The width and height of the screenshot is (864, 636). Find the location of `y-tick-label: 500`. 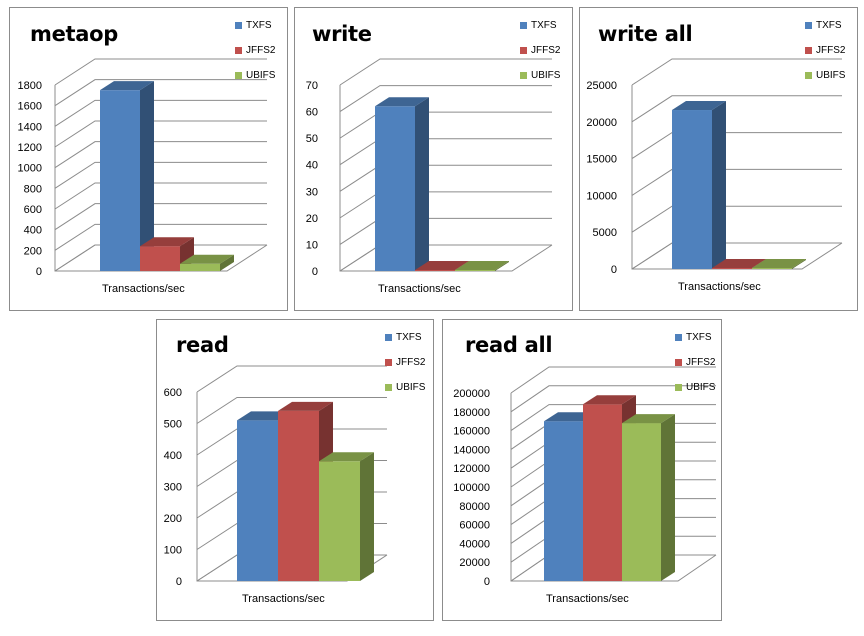

y-tick-label: 500 is located at coordinates (173, 425).